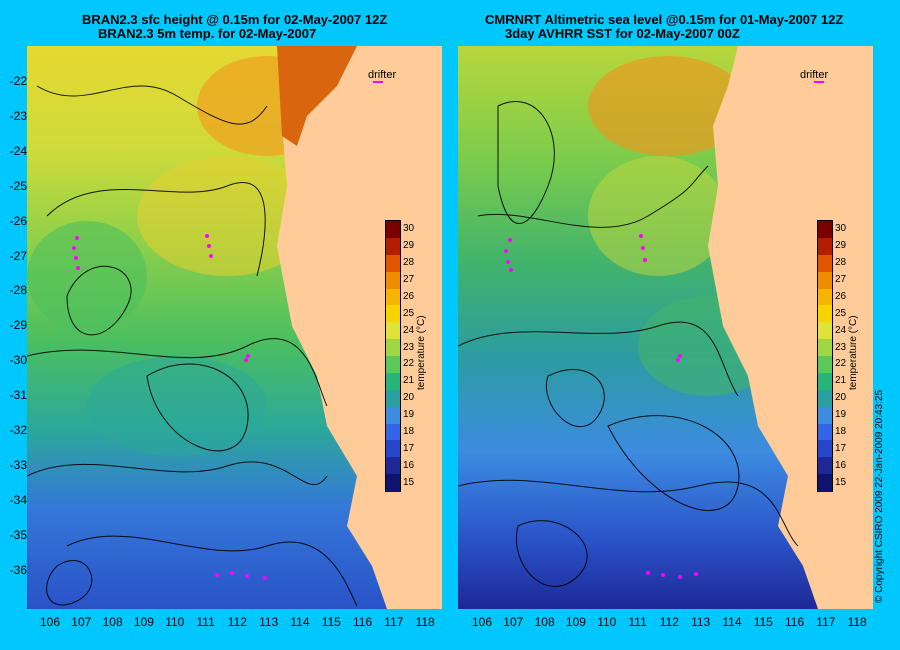  What do you see at coordinates (18, 325) in the screenshot?
I see `y-tick-label: -29` at bounding box center [18, 325].